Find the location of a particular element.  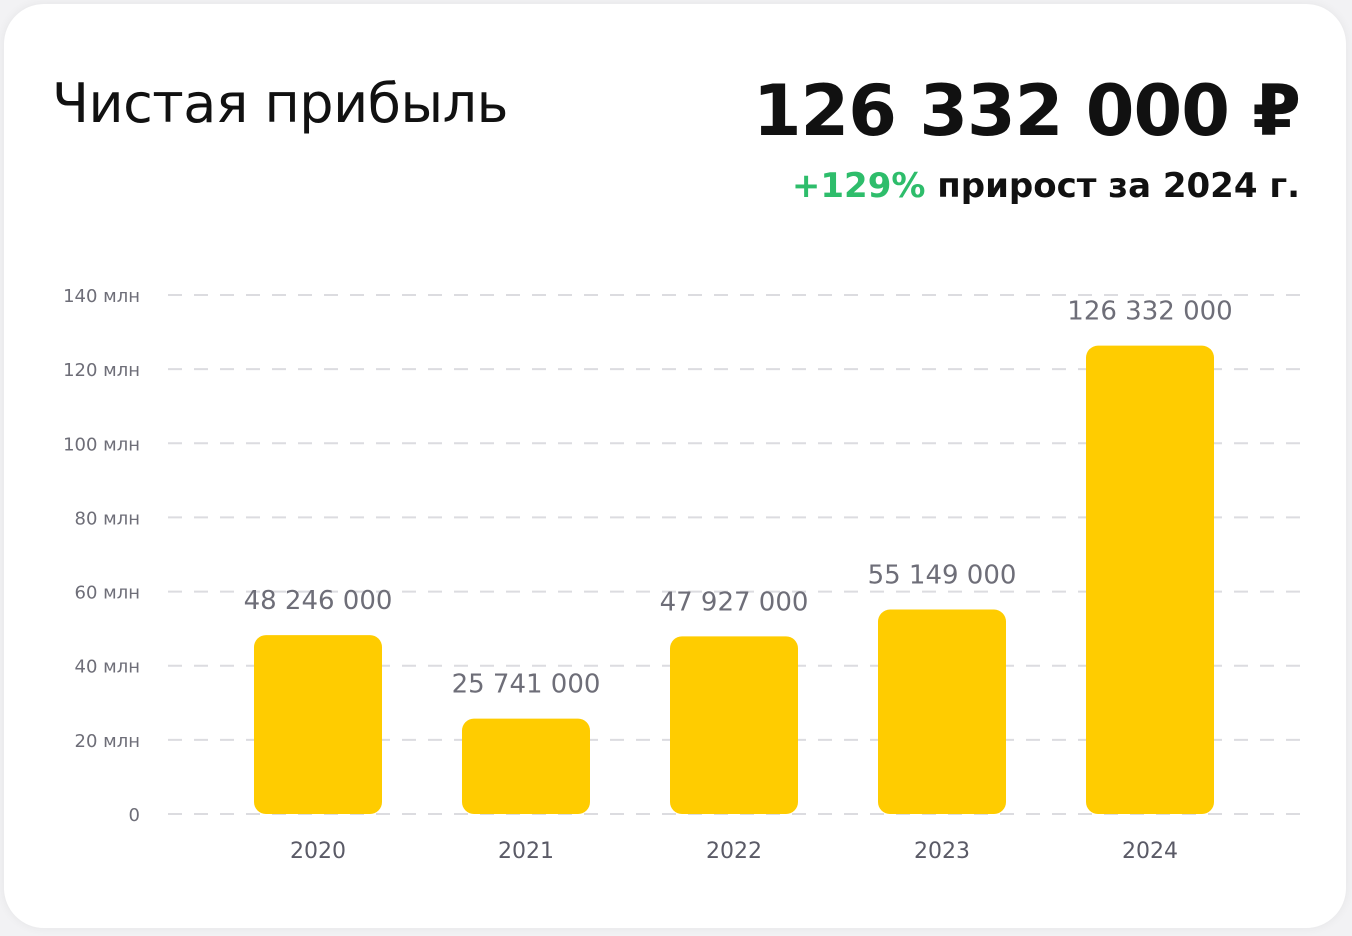

data-label: 55 149 000 is located at coordinates (942, 576).